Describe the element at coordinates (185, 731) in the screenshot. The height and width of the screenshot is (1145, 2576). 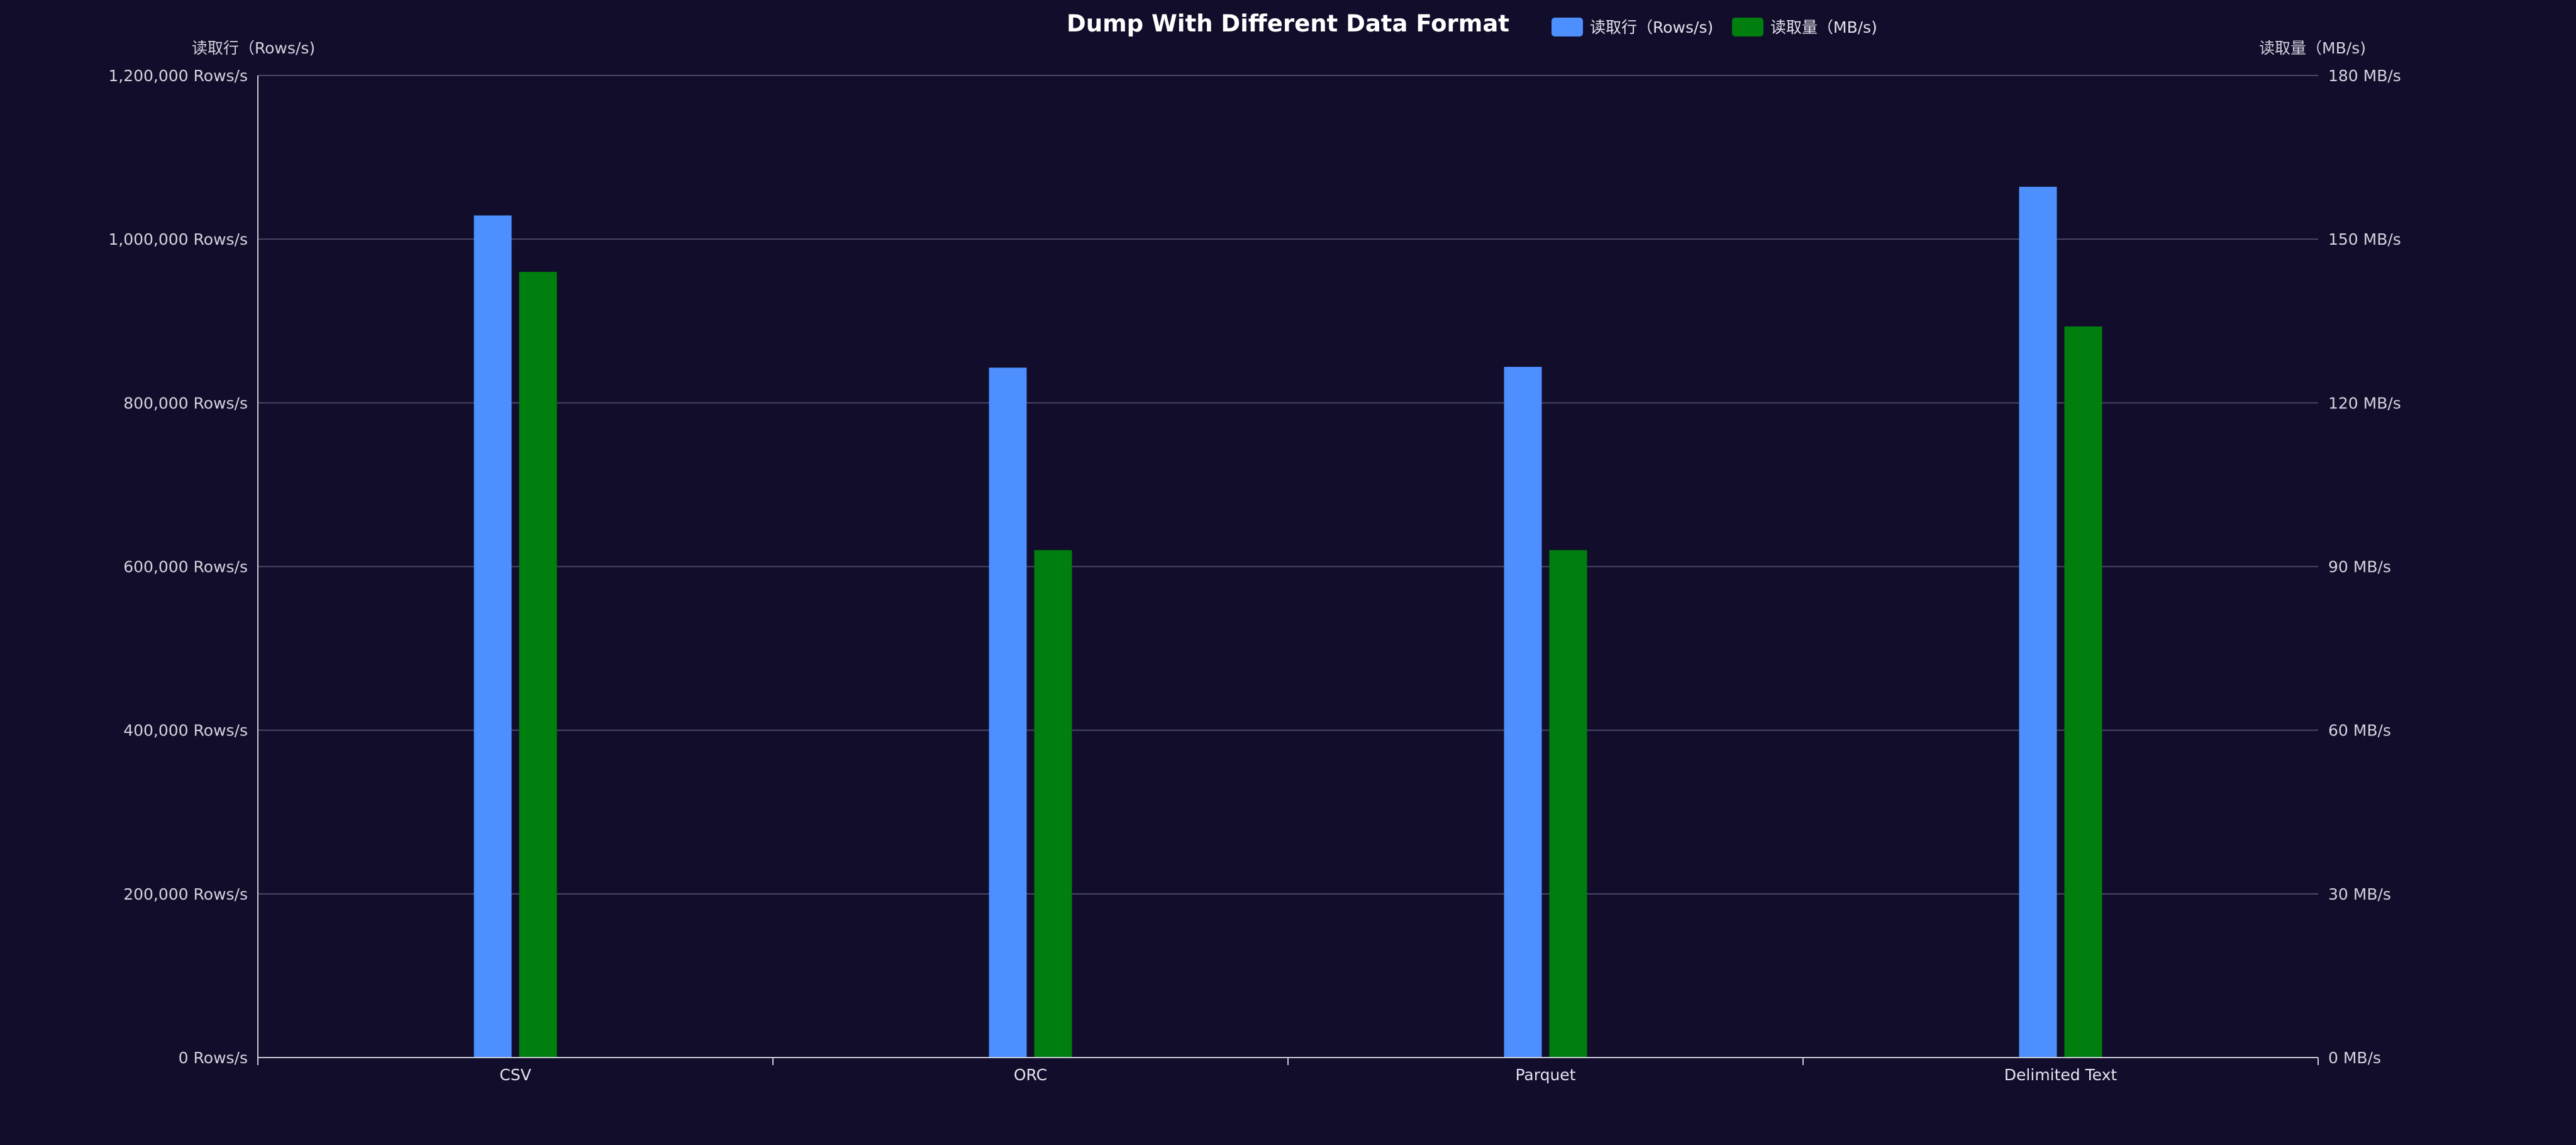
I see `y-left-tick-label: 400,000 Rows/s` at that location.